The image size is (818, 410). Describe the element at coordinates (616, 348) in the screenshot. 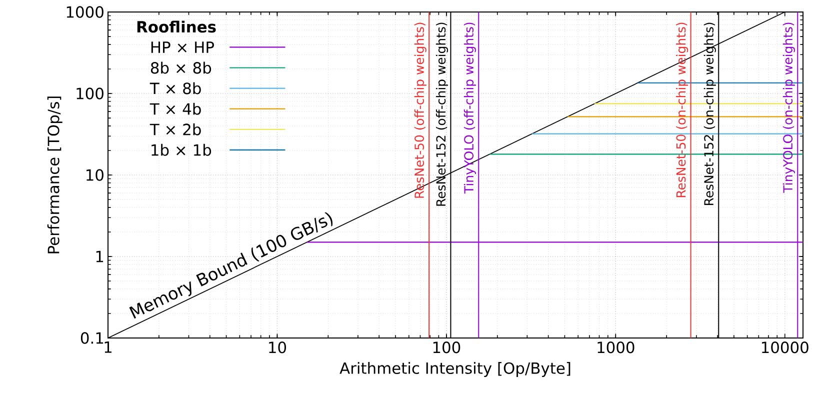

I see `x-tick-label: 1000` at that location.